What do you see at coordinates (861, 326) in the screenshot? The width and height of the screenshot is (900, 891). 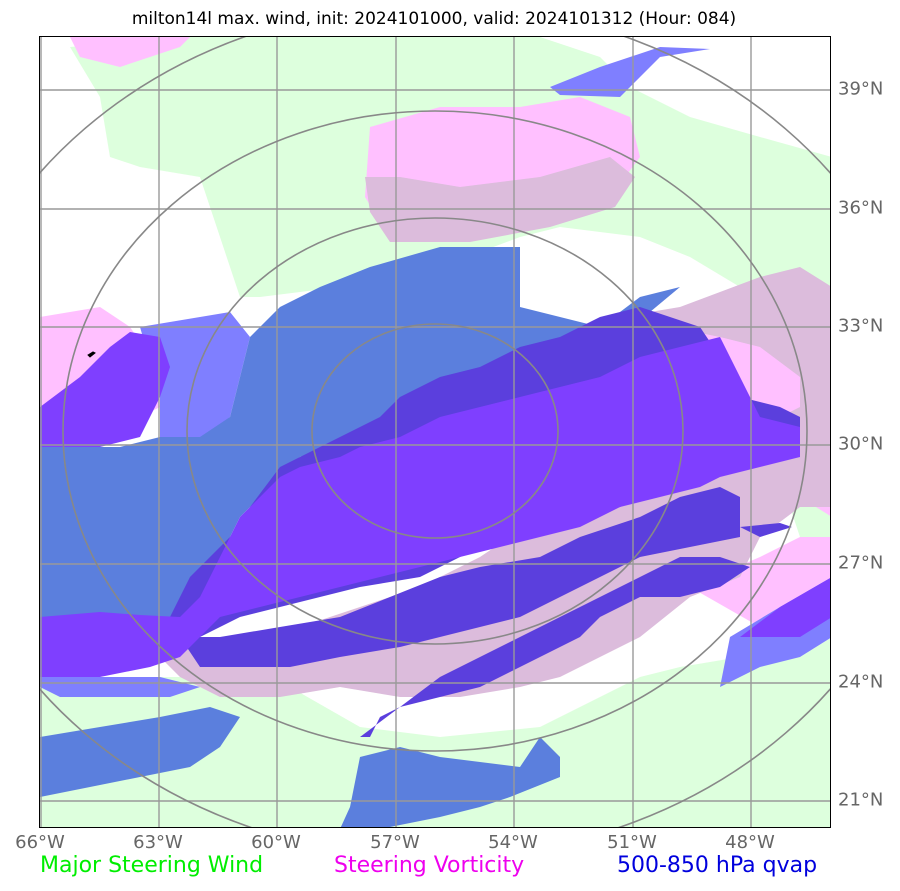 I see `lat-label-33: 33°N` at bounding box center [861, 326].